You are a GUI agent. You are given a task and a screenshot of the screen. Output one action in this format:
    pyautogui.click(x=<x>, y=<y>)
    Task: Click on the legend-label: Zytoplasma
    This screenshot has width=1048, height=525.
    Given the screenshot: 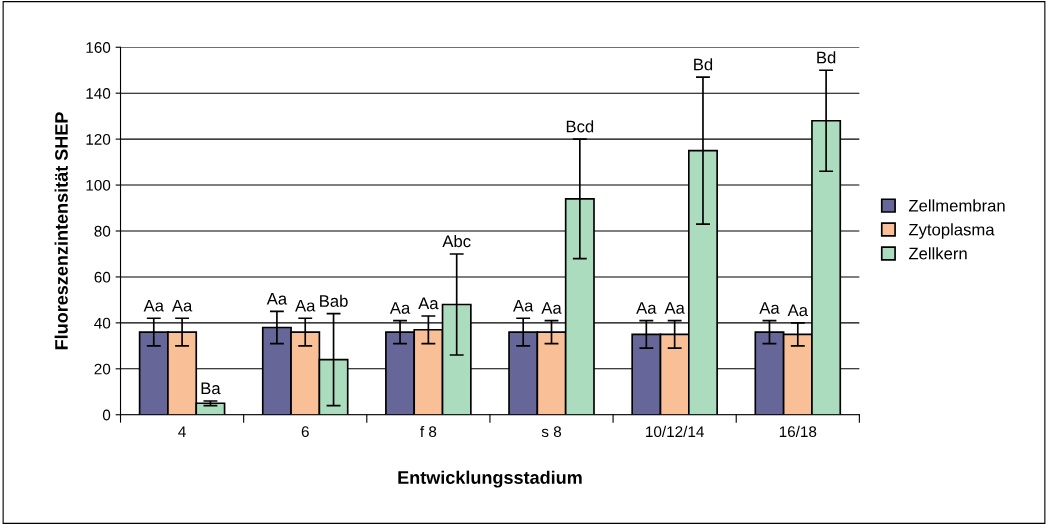 What is the action you would take?
    pyautogui.click(x=951, y=231)
    